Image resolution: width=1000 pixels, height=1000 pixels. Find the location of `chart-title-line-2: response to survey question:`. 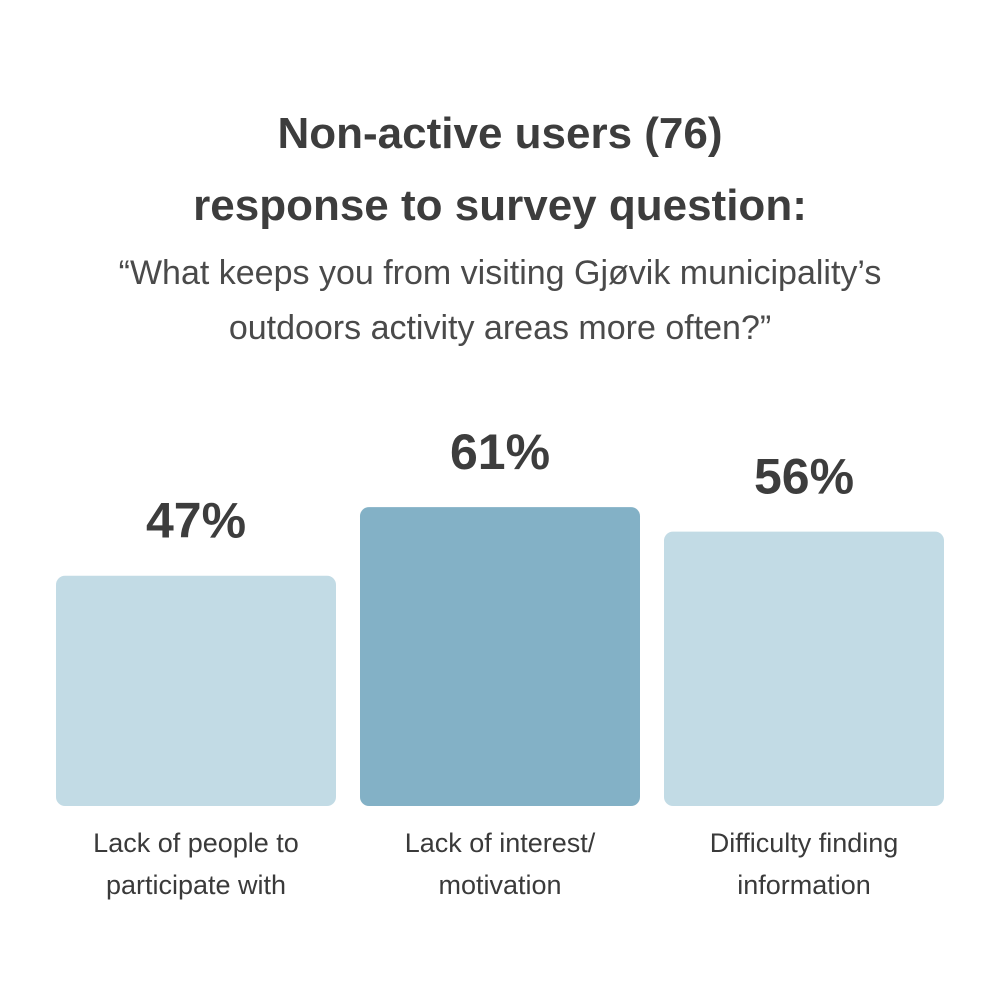

chart-title-line-2: response to survey question: is located at coordinates (500, 205).